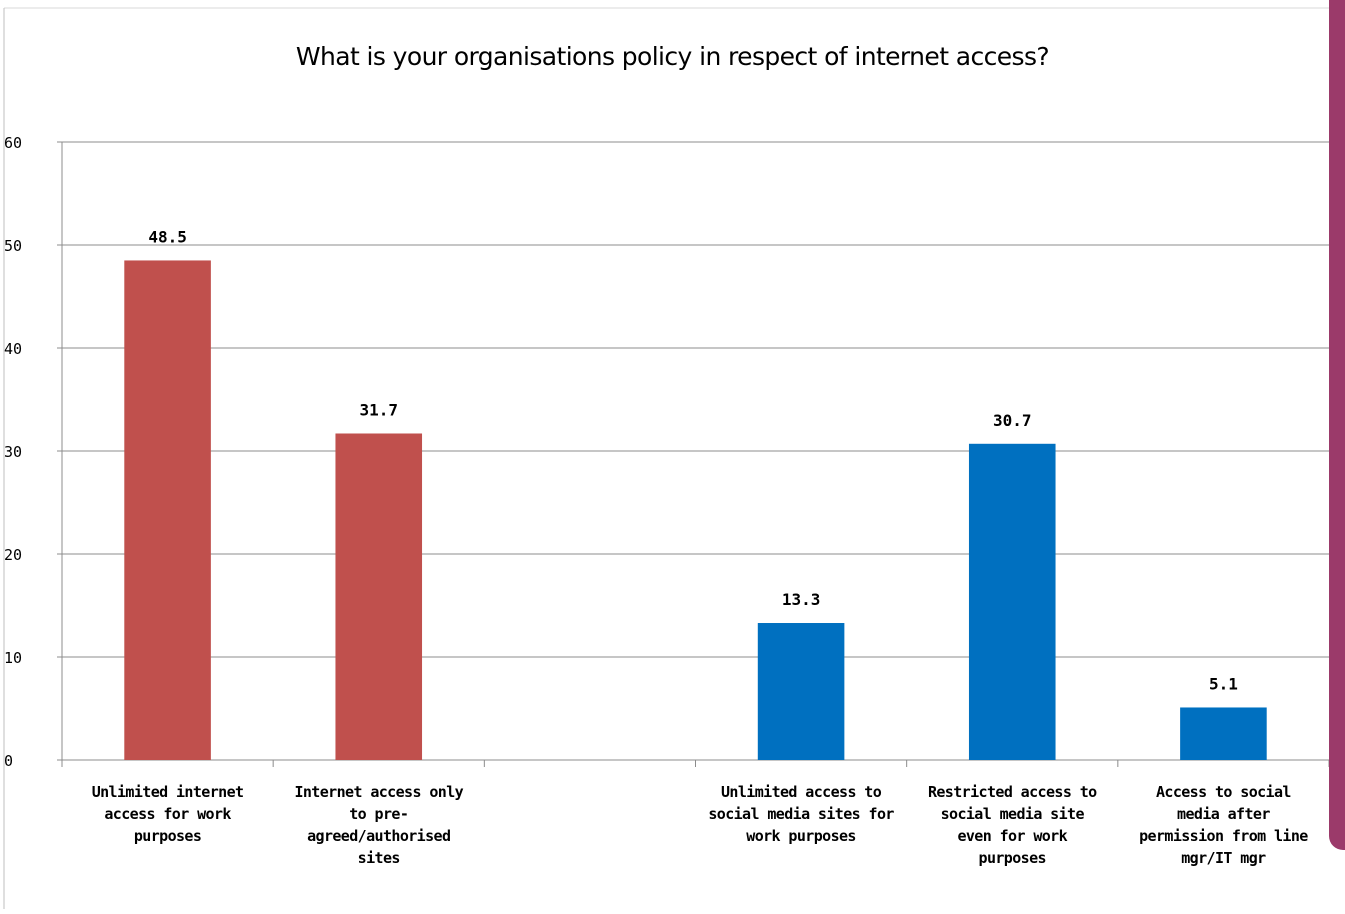 This screenshot has height=914, width=1345. Describe the element at coordinates (13, 143) in the screenshot. I see `y-tick-label: 60` at that location.